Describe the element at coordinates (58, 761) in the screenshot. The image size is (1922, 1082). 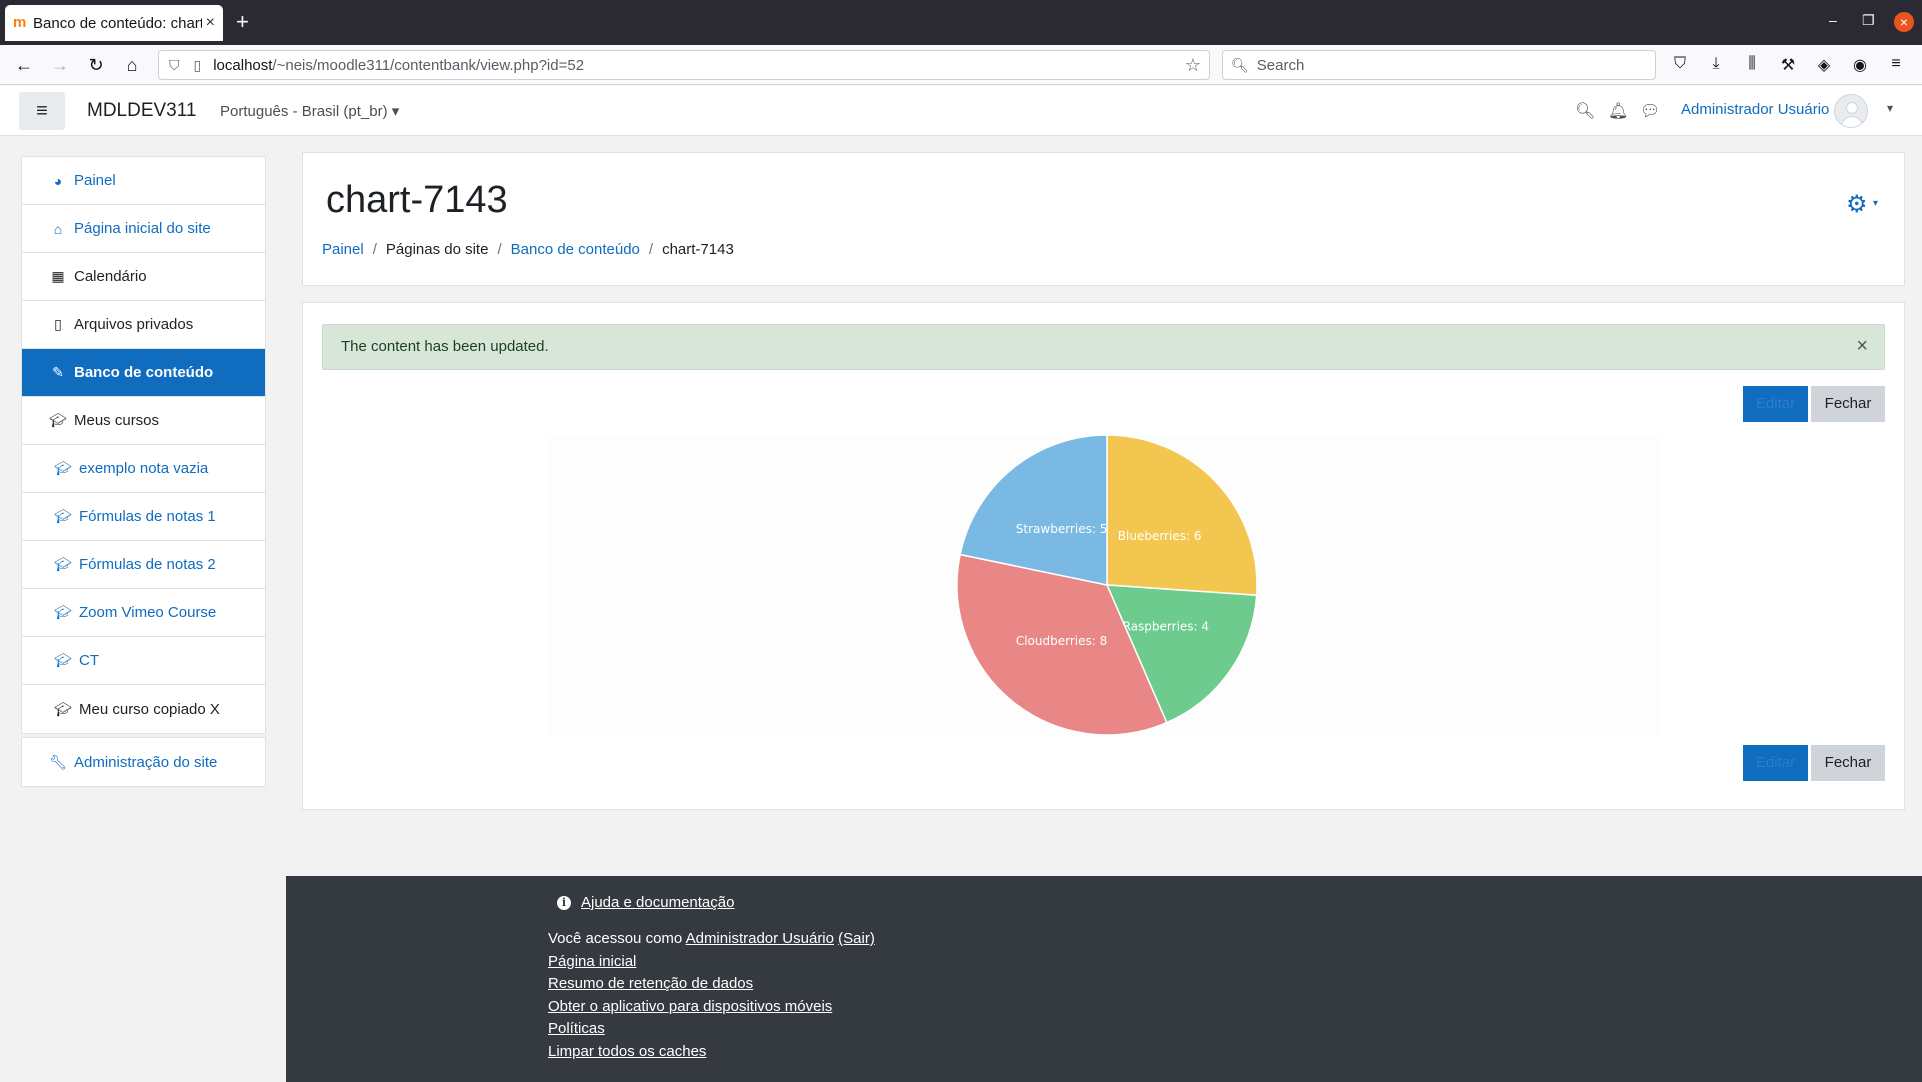
I see `wrench-icon: 🔧︎` at that location.